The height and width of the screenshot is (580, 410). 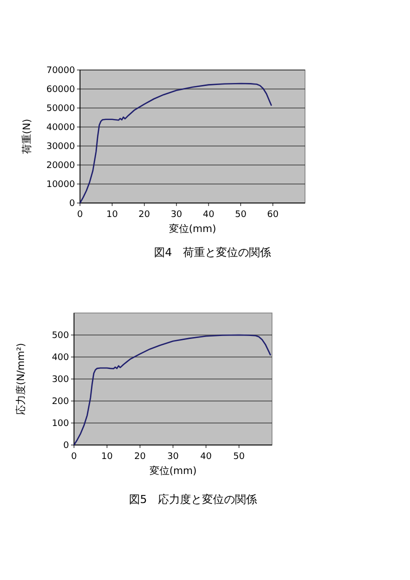 I want to click on y-tick-label: 200, so click(x=61, y=402).